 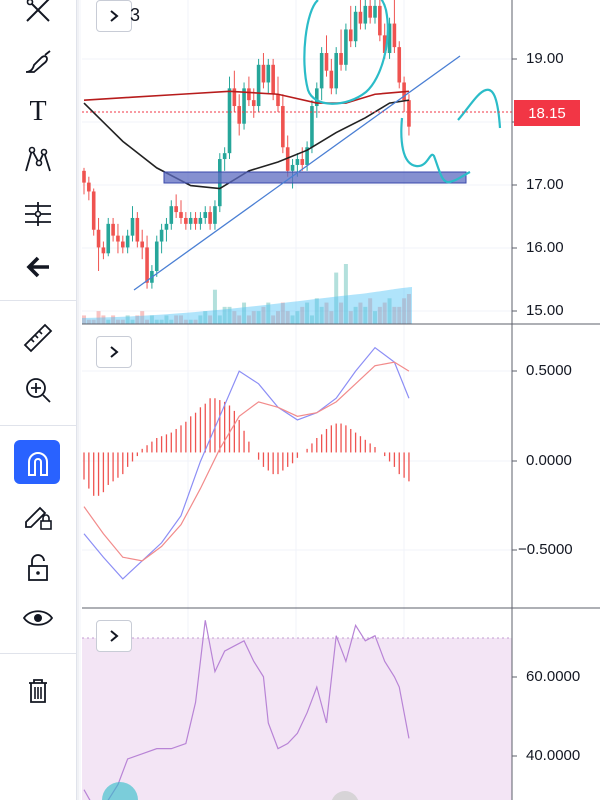 What do you see at coordinates (38, 568) in the screenshot?
I see `unlock-tool` at bounding box center [38, 568].